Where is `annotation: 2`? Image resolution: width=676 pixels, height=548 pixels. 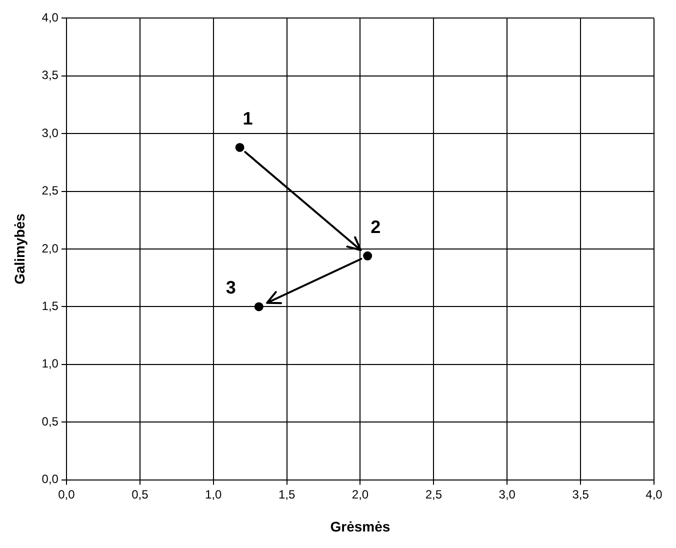 annotation: 2 is located at coordinates (375, 226).